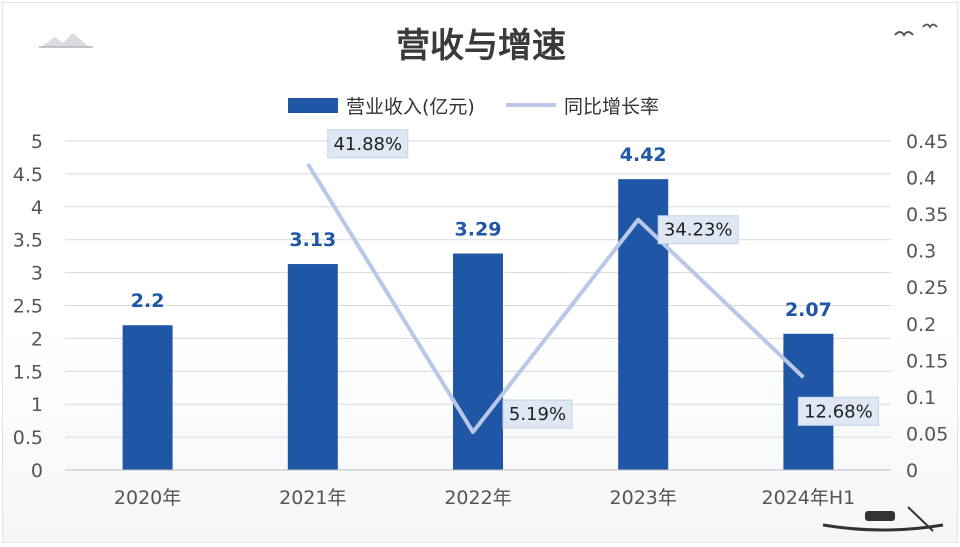 The height and width of the screenshot is (547, 960). What do you see at coordinates (921, 325) in the screenshot?
I see `right-axis-tick-label: 0.2` at bounding box center [921, 325].